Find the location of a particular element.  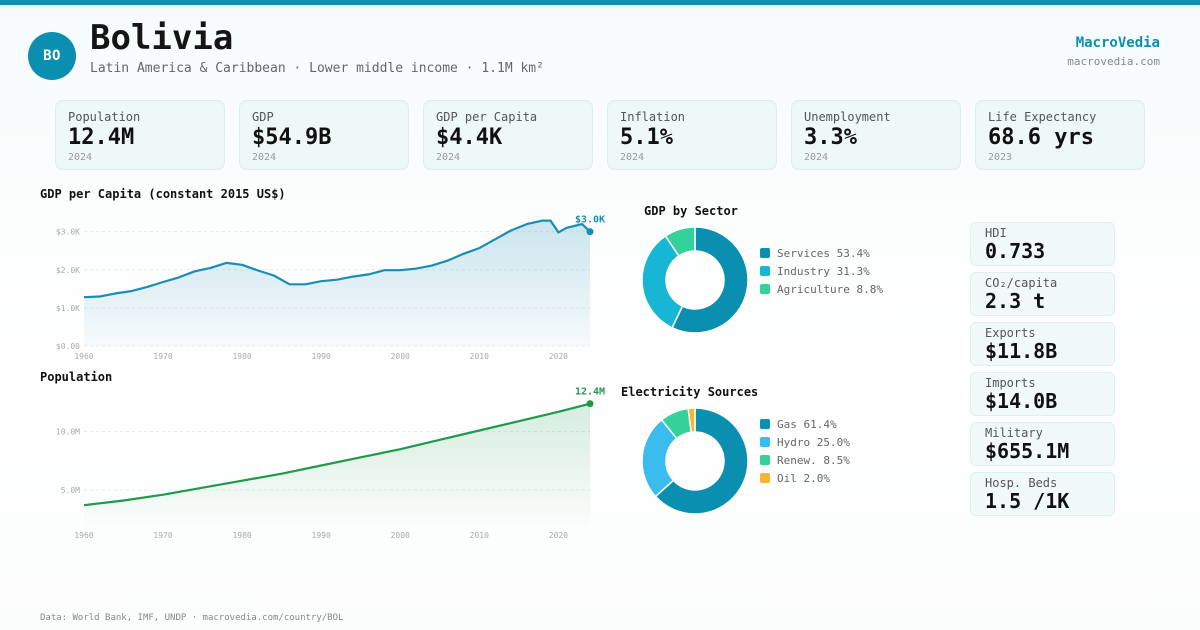

side-stat-value: 1.5 /1K is located at coordinates (1027, 501).